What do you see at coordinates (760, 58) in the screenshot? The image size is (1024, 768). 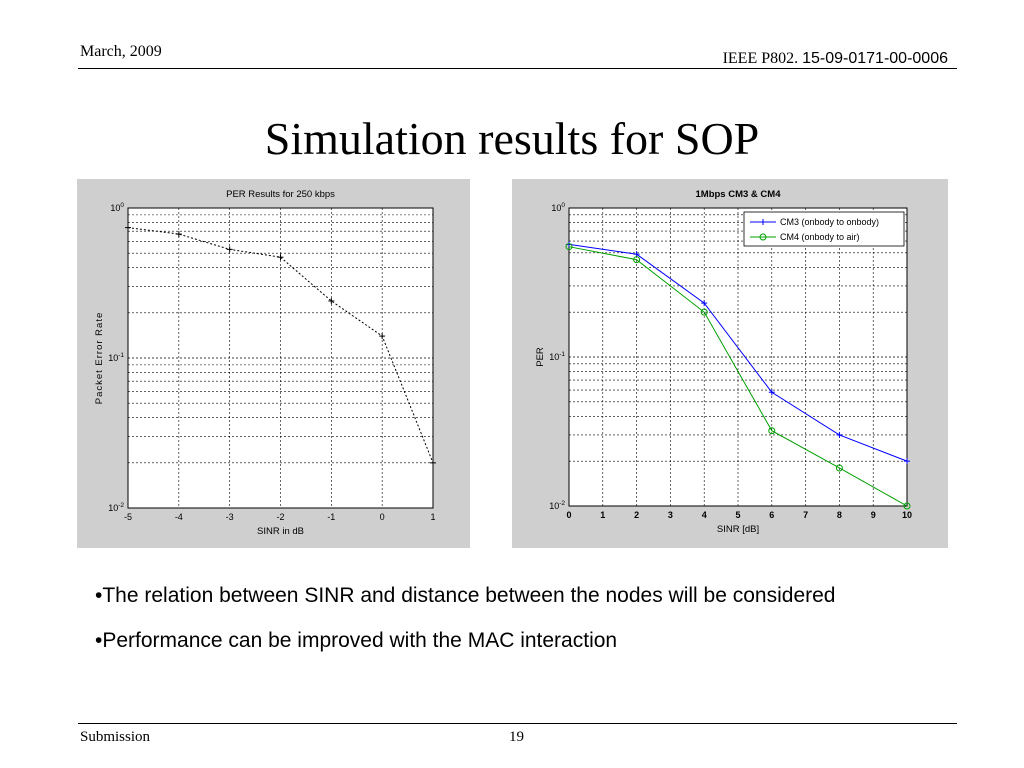 I see `header-org: IEEE P802.` at bounding box center [760, 58].